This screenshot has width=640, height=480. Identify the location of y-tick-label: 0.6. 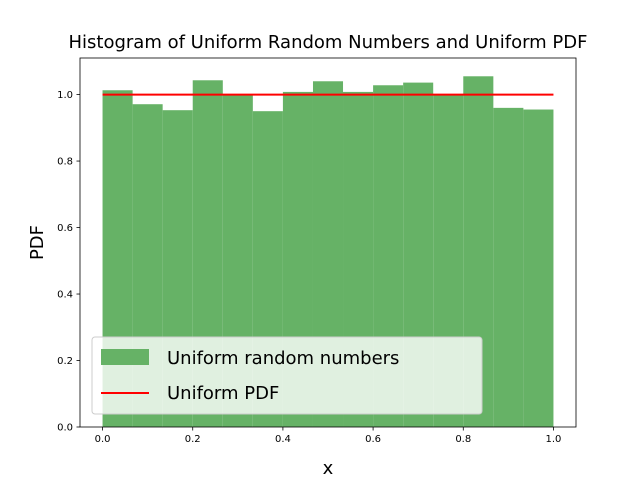
(65, 228).